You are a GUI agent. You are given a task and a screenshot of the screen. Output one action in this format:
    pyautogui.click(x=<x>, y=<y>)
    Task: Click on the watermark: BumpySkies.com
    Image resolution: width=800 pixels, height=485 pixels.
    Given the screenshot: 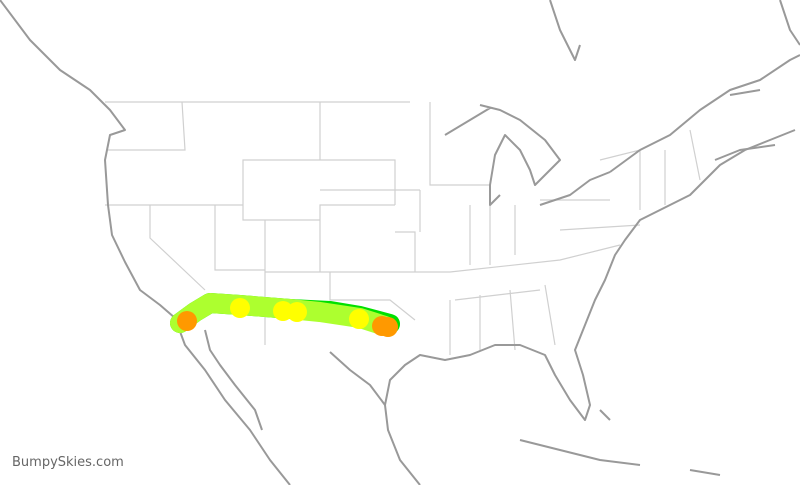 What is the action you would take?
    pyautogui.click(x=68, y=462)
    